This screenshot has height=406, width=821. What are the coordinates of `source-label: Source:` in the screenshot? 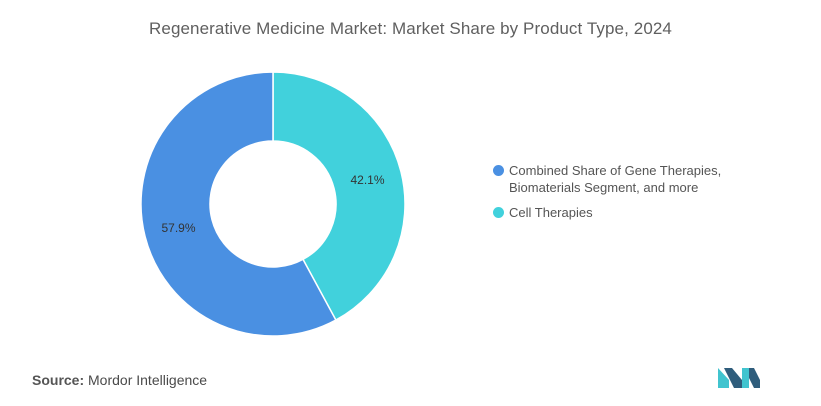 It's located at (58, 380).